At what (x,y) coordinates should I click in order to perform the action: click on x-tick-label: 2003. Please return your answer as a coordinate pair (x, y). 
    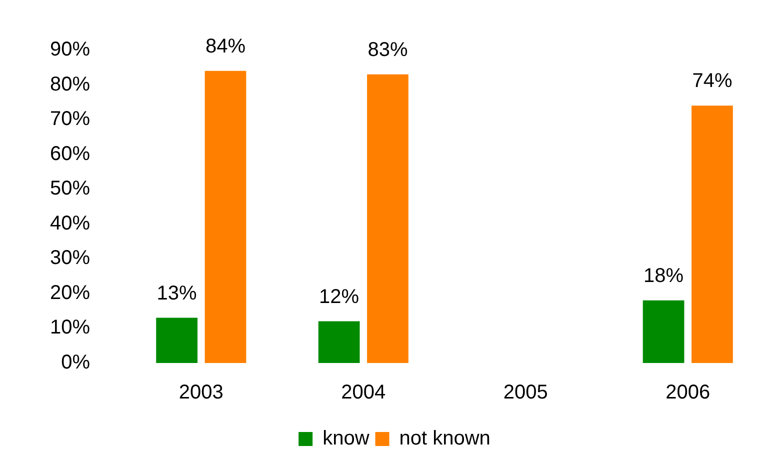
    Looking at the image, I should click on (201, 393).